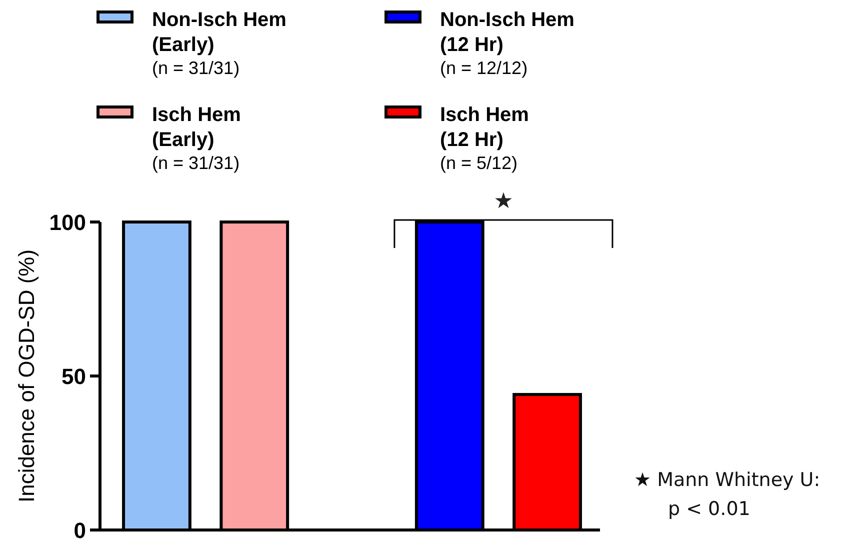 The width and height of the screenshot is (862, 539). What do you see at coordinates (484, 138) in the screenshot?
I see `legend-label: Isch Hem (12 Hr) (n = 5/12)` at bounding box center [484, 138].